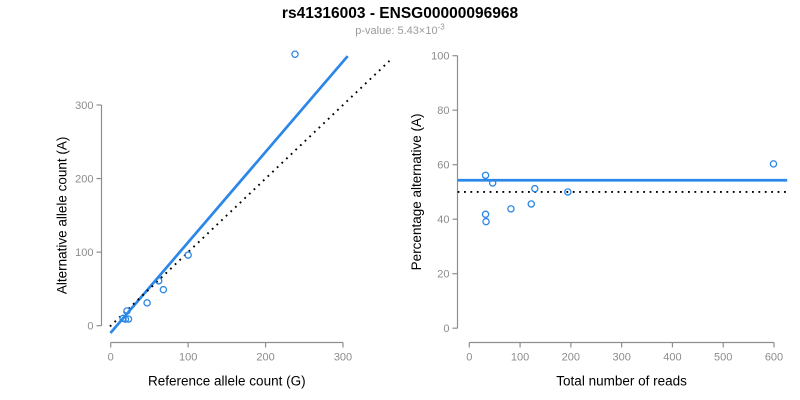  Describe the element at coordinates (723, 358) in the screenshot. I see `x-axis-tick-label: 500` at that location.